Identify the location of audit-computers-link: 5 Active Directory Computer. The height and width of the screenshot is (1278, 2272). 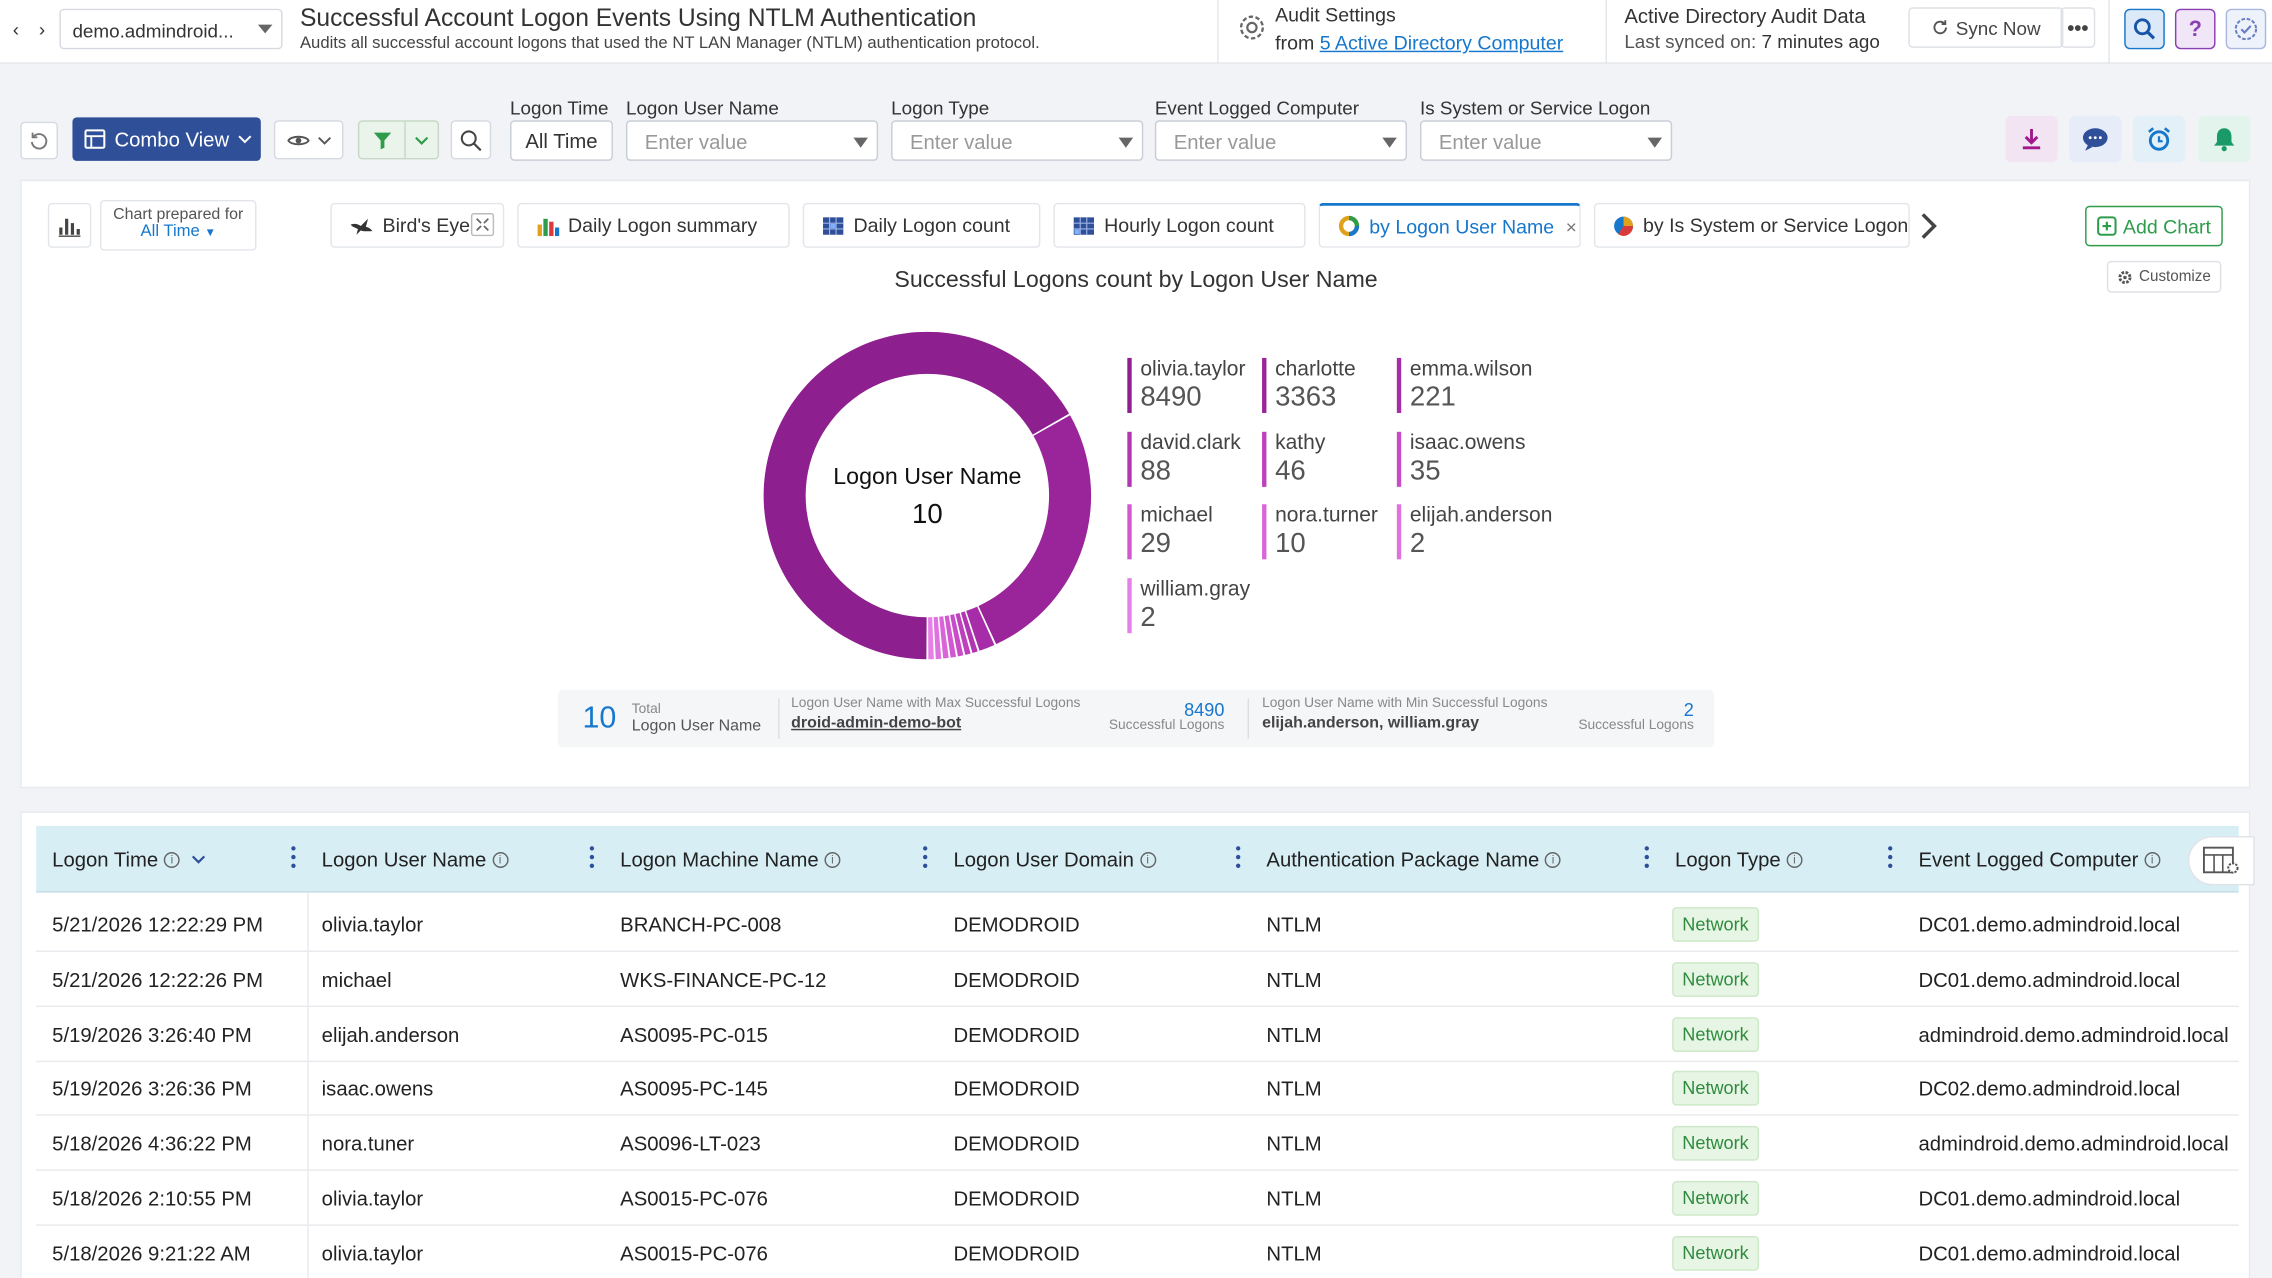
(1441, 42).